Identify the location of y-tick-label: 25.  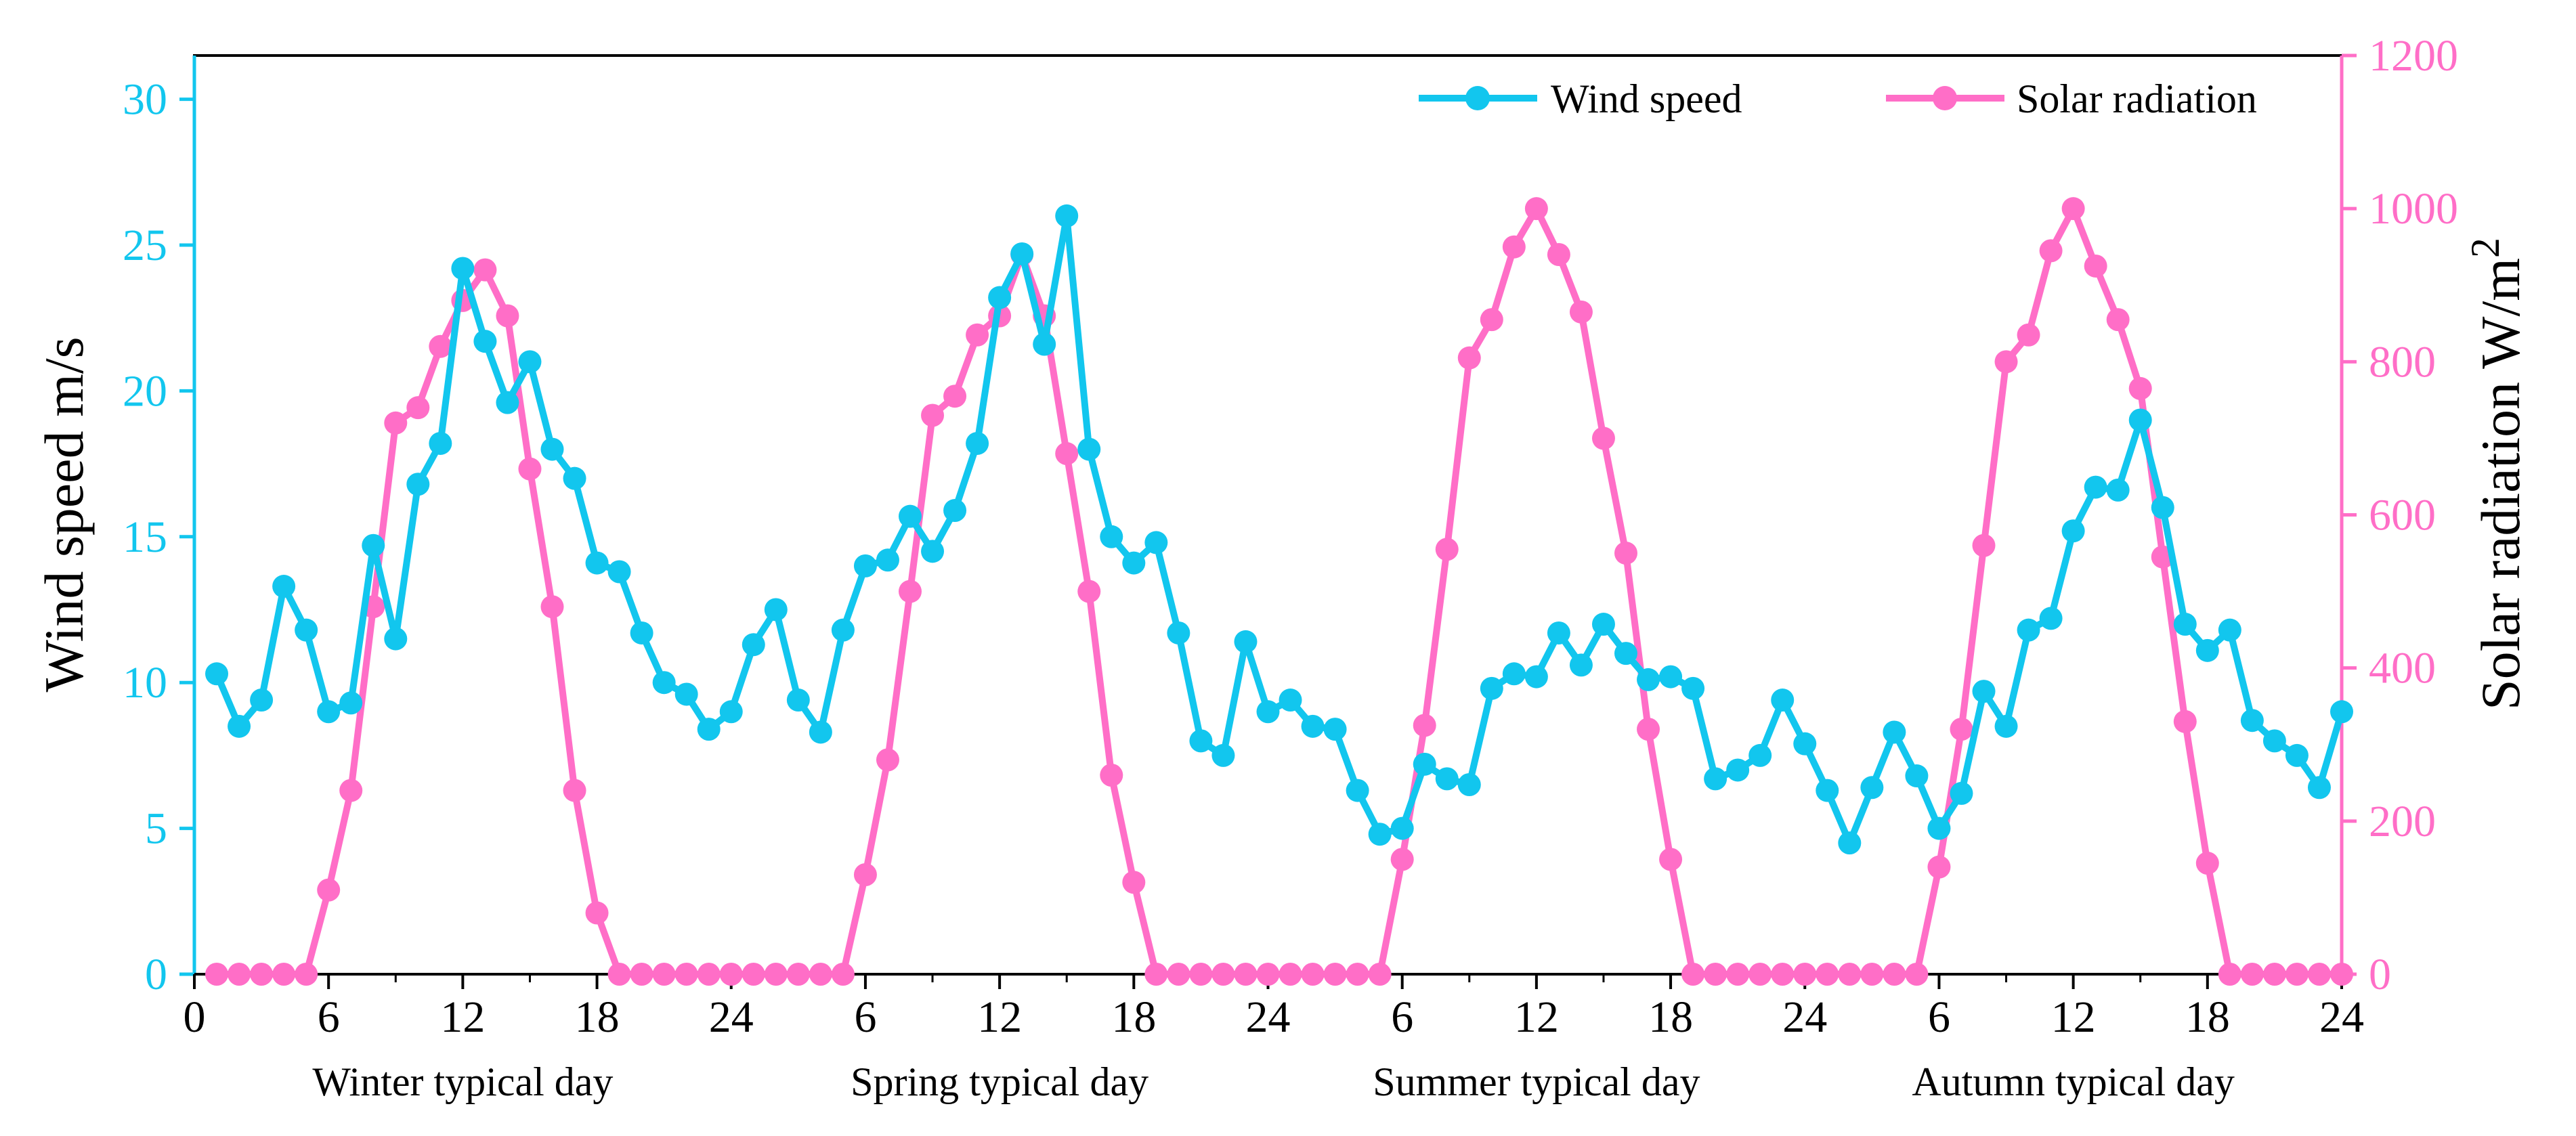
(145, 245).